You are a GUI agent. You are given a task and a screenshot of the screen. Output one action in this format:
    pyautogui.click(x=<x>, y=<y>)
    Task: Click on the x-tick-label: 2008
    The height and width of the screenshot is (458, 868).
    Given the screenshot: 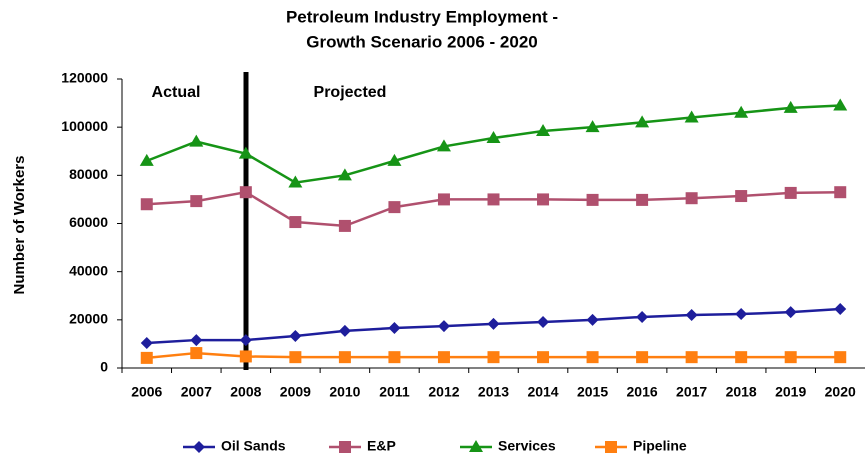 What is the action you would take?
    pyautogui.click(x=245, y=392)
    